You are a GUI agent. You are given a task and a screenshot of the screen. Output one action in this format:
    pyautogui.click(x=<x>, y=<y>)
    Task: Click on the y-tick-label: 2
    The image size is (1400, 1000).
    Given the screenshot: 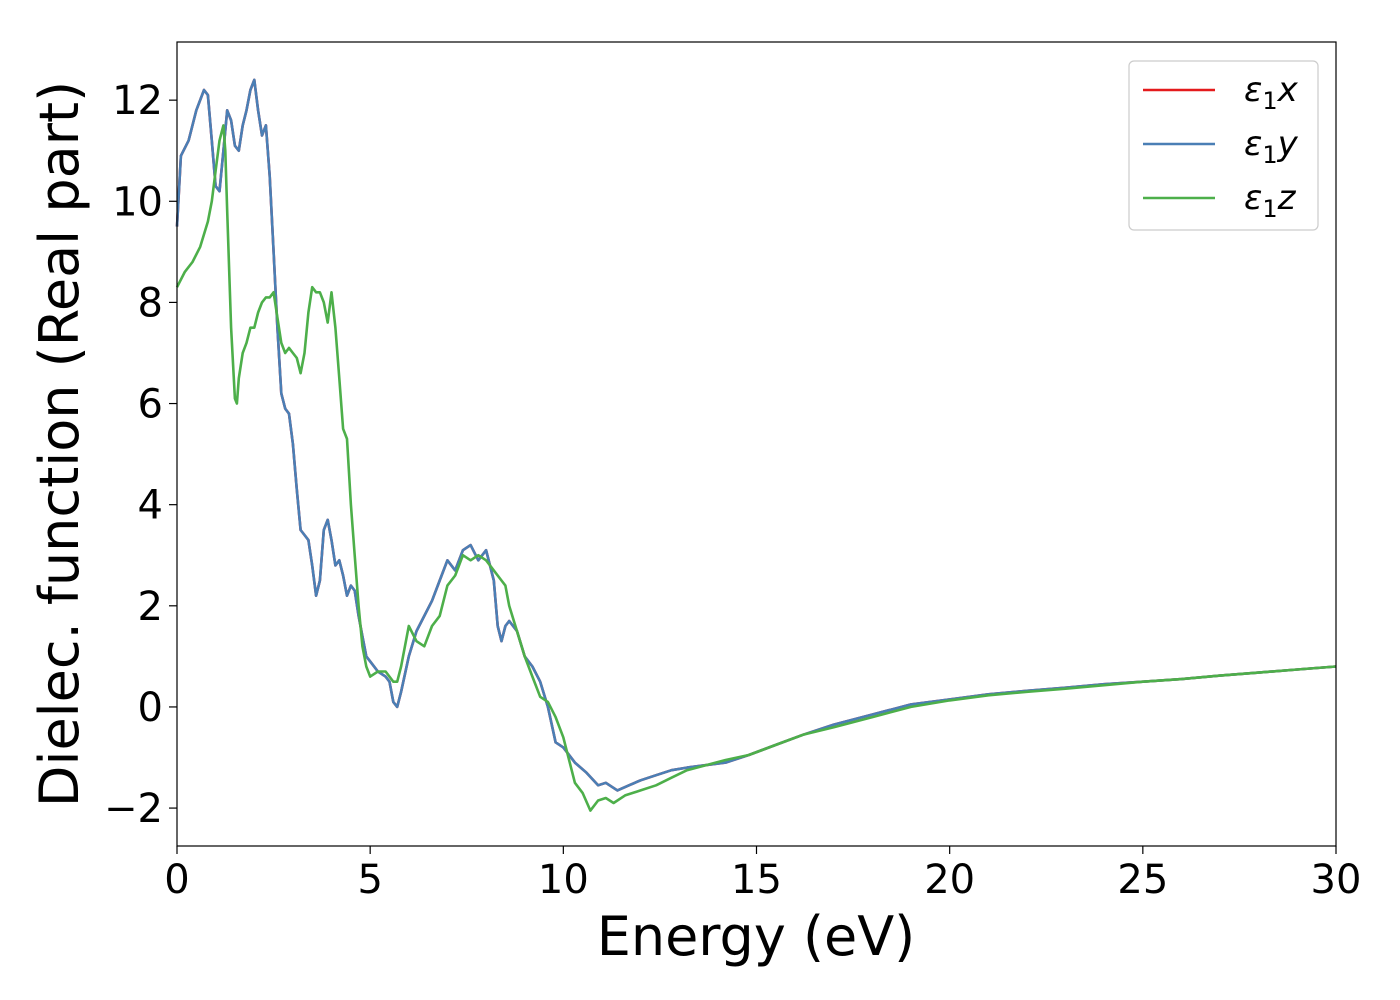 What is the action you would take?
    pyautogui.click(x=150, y=607)
    